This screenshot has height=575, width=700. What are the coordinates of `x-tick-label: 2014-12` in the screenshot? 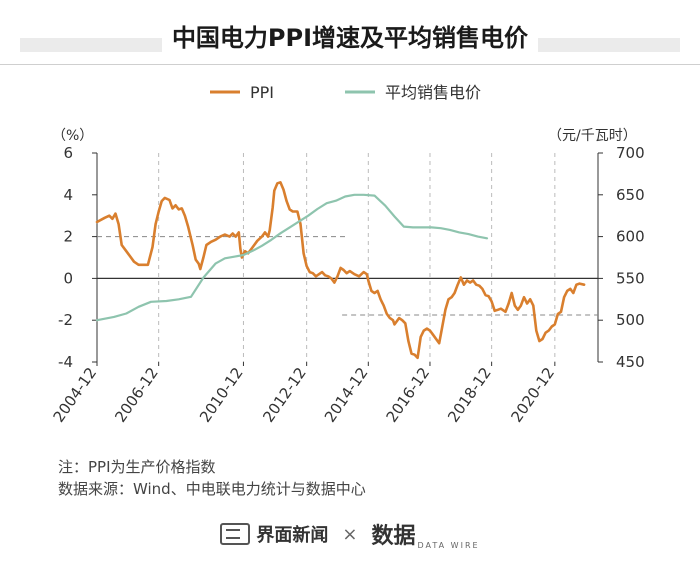 It's located at (346, 395).